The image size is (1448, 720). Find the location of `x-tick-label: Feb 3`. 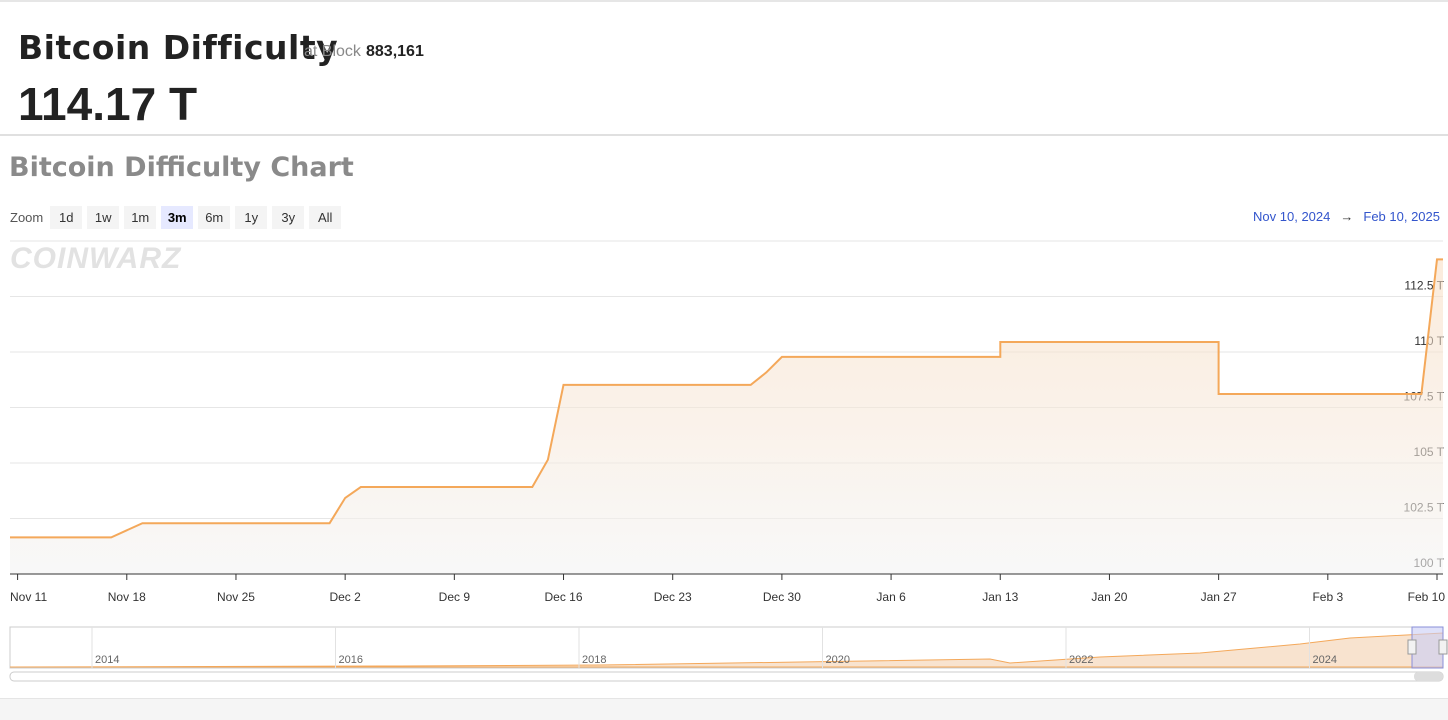

x-tick-label: Feb 3 is located at coordinates (1327, 597).